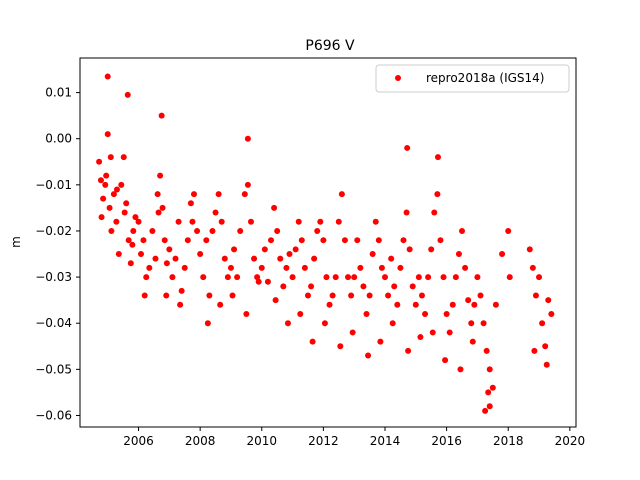 The height and width of the screenshot is (480, 640). Describe the element at coordinates (53, 323) in the screenshot. I see `y-tick-label: −0.04` at that location.